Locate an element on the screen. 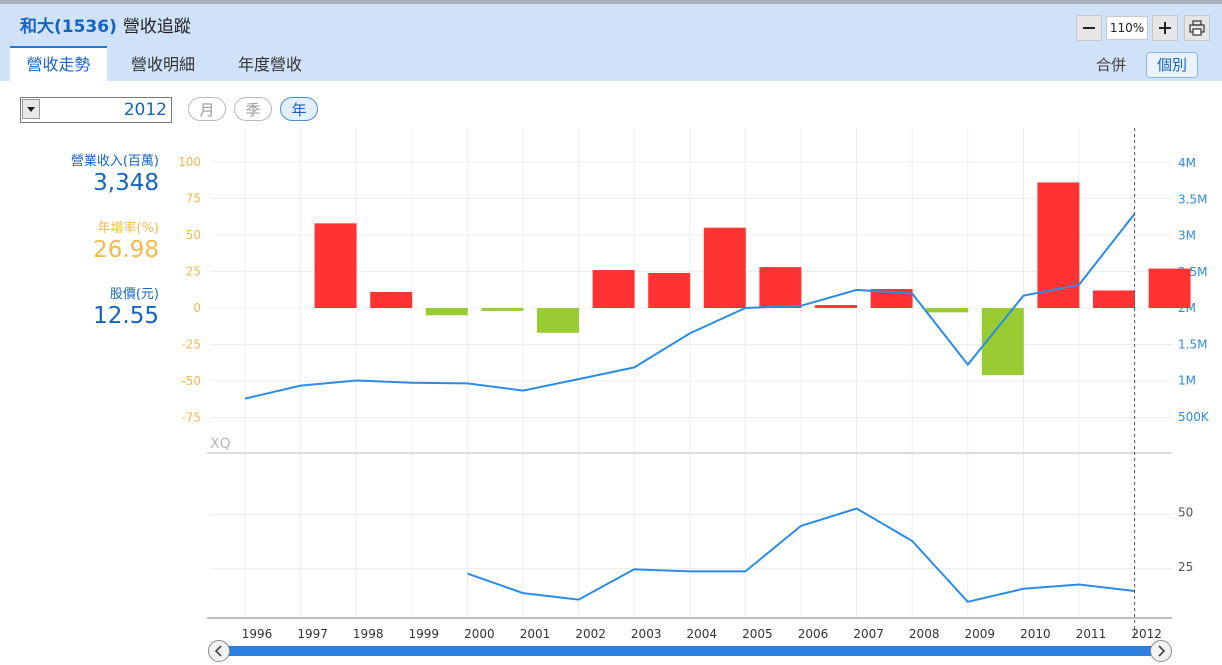  minus-icon is located at coordinates (1089, 28).